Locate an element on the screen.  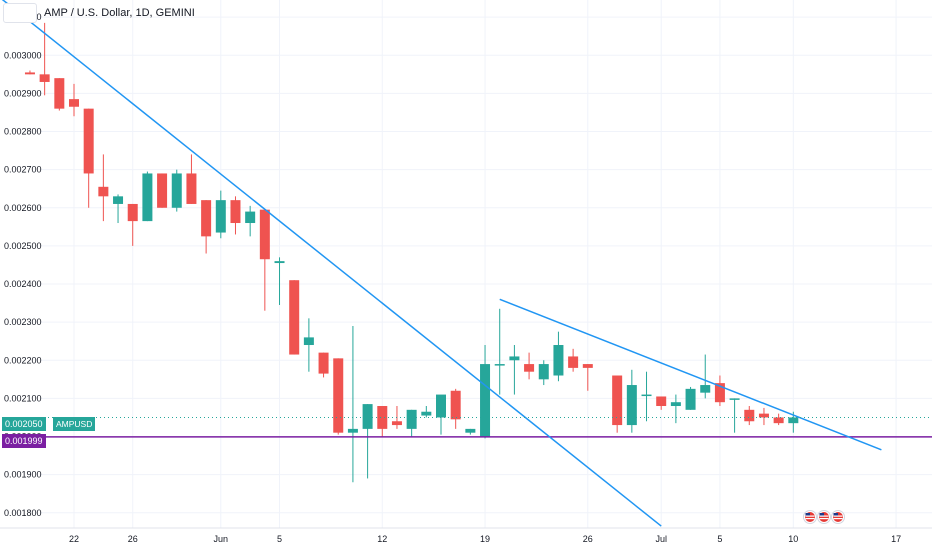
y-tick-label: 0.002200 is located at coordinates (23, 360).